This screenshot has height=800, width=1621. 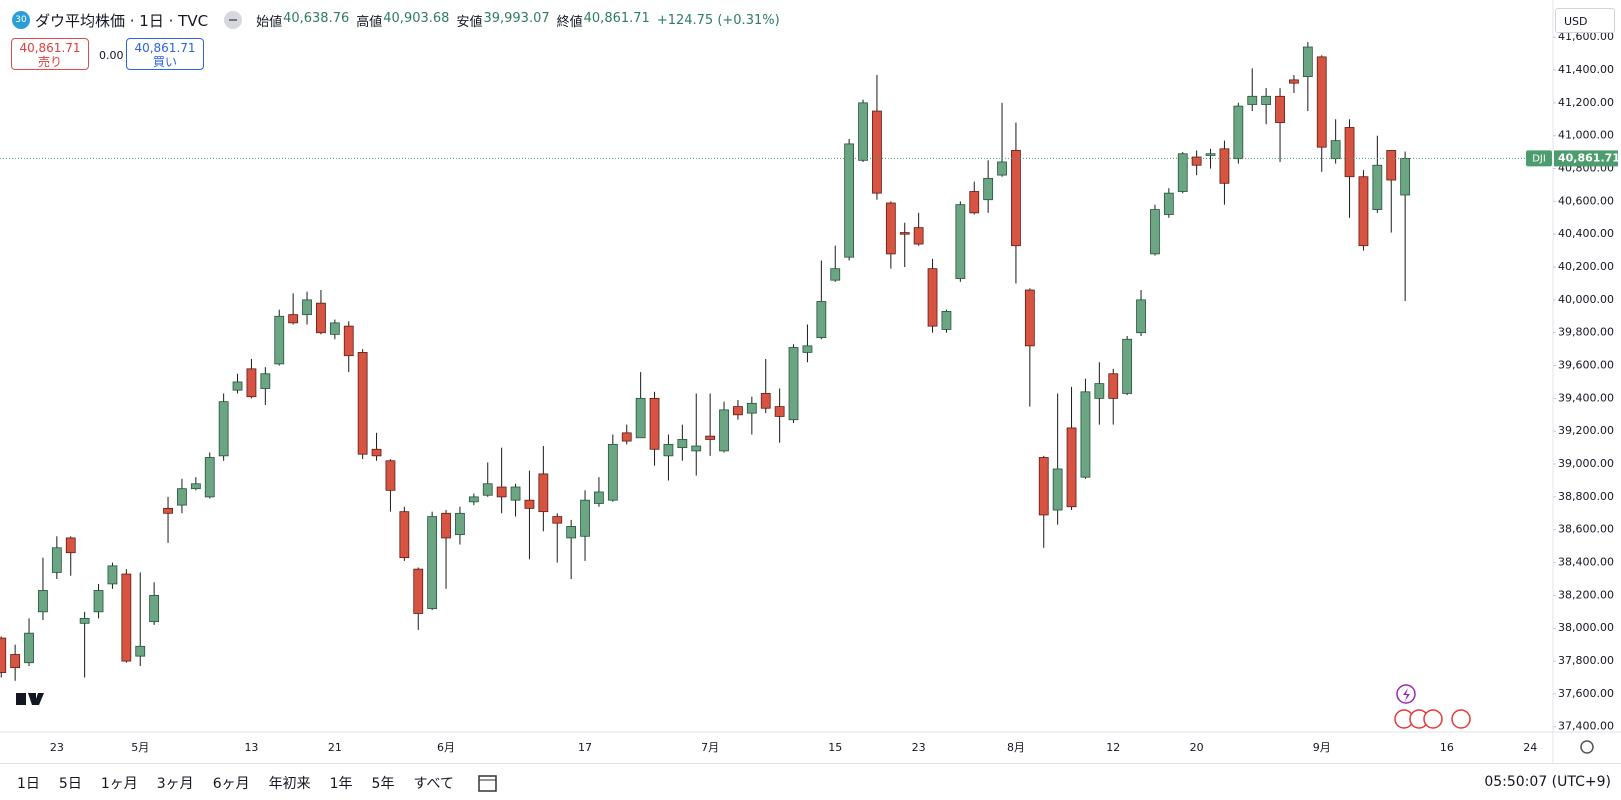 I want to click on symbol-tag, so click(x=1539, y=158).